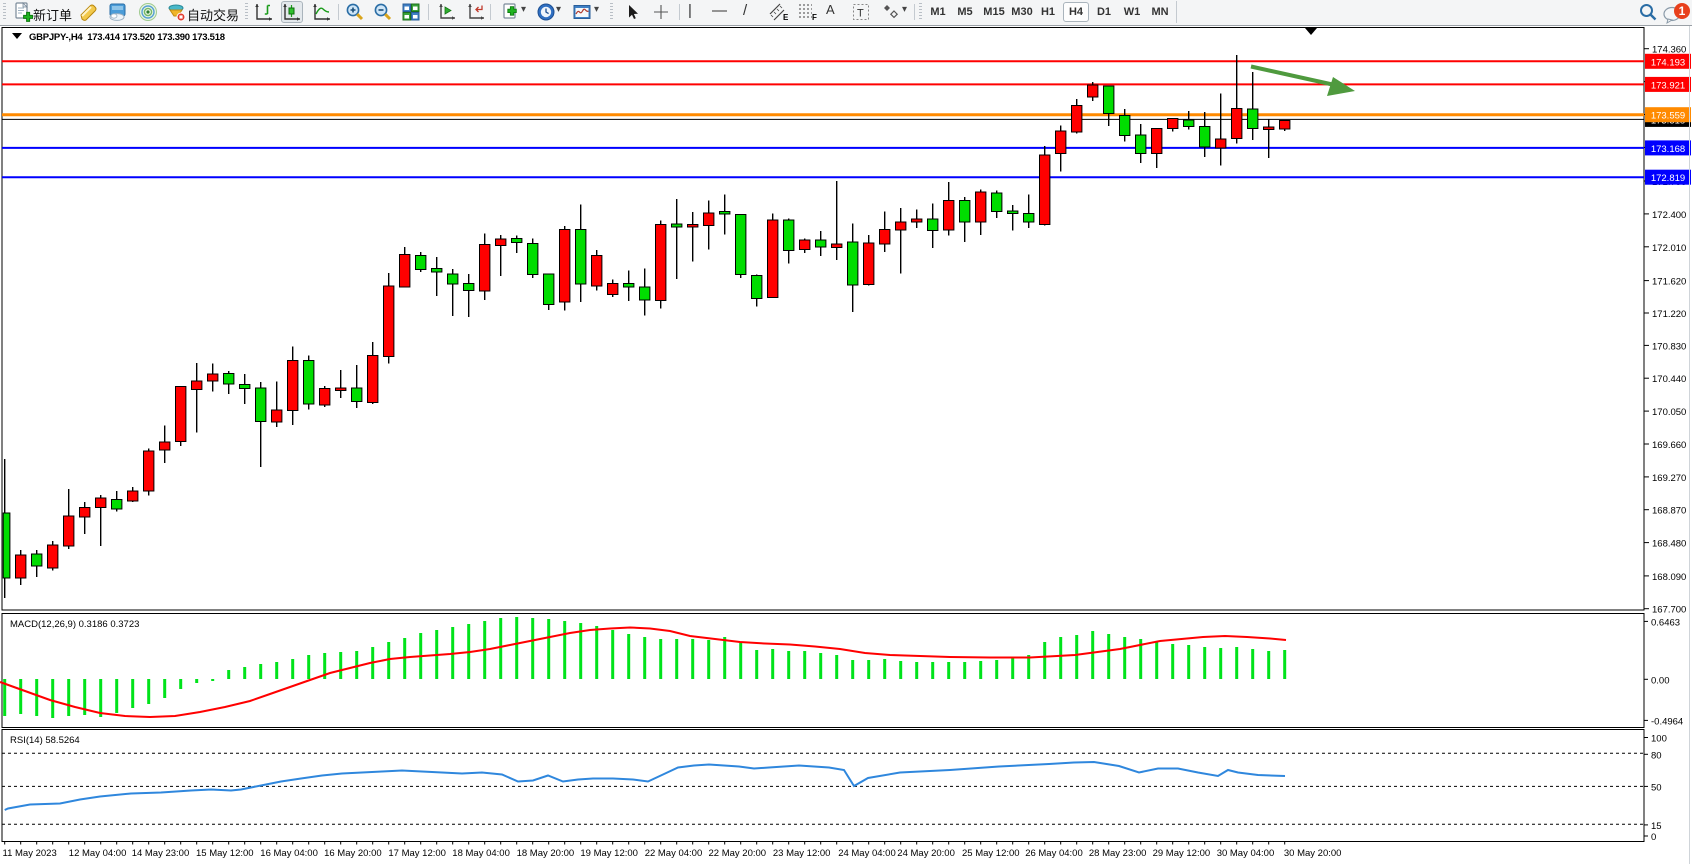 The height and width of the screenshot is (864, 1692). Describe the element at coordinates (1668, 62) in the screenshot. I see `svg-text: 174.193` at that location.